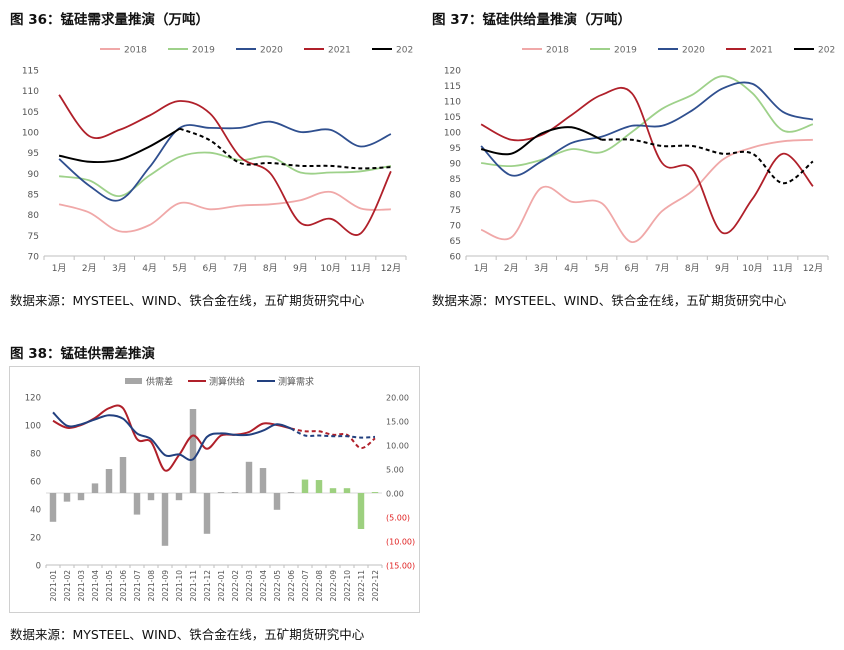 Image resolution: width=844 pixels, height=650 pixels. Describe the element at coordinates (452, 118) in the screenshot. I see `y-tick-label: 105` at that location.